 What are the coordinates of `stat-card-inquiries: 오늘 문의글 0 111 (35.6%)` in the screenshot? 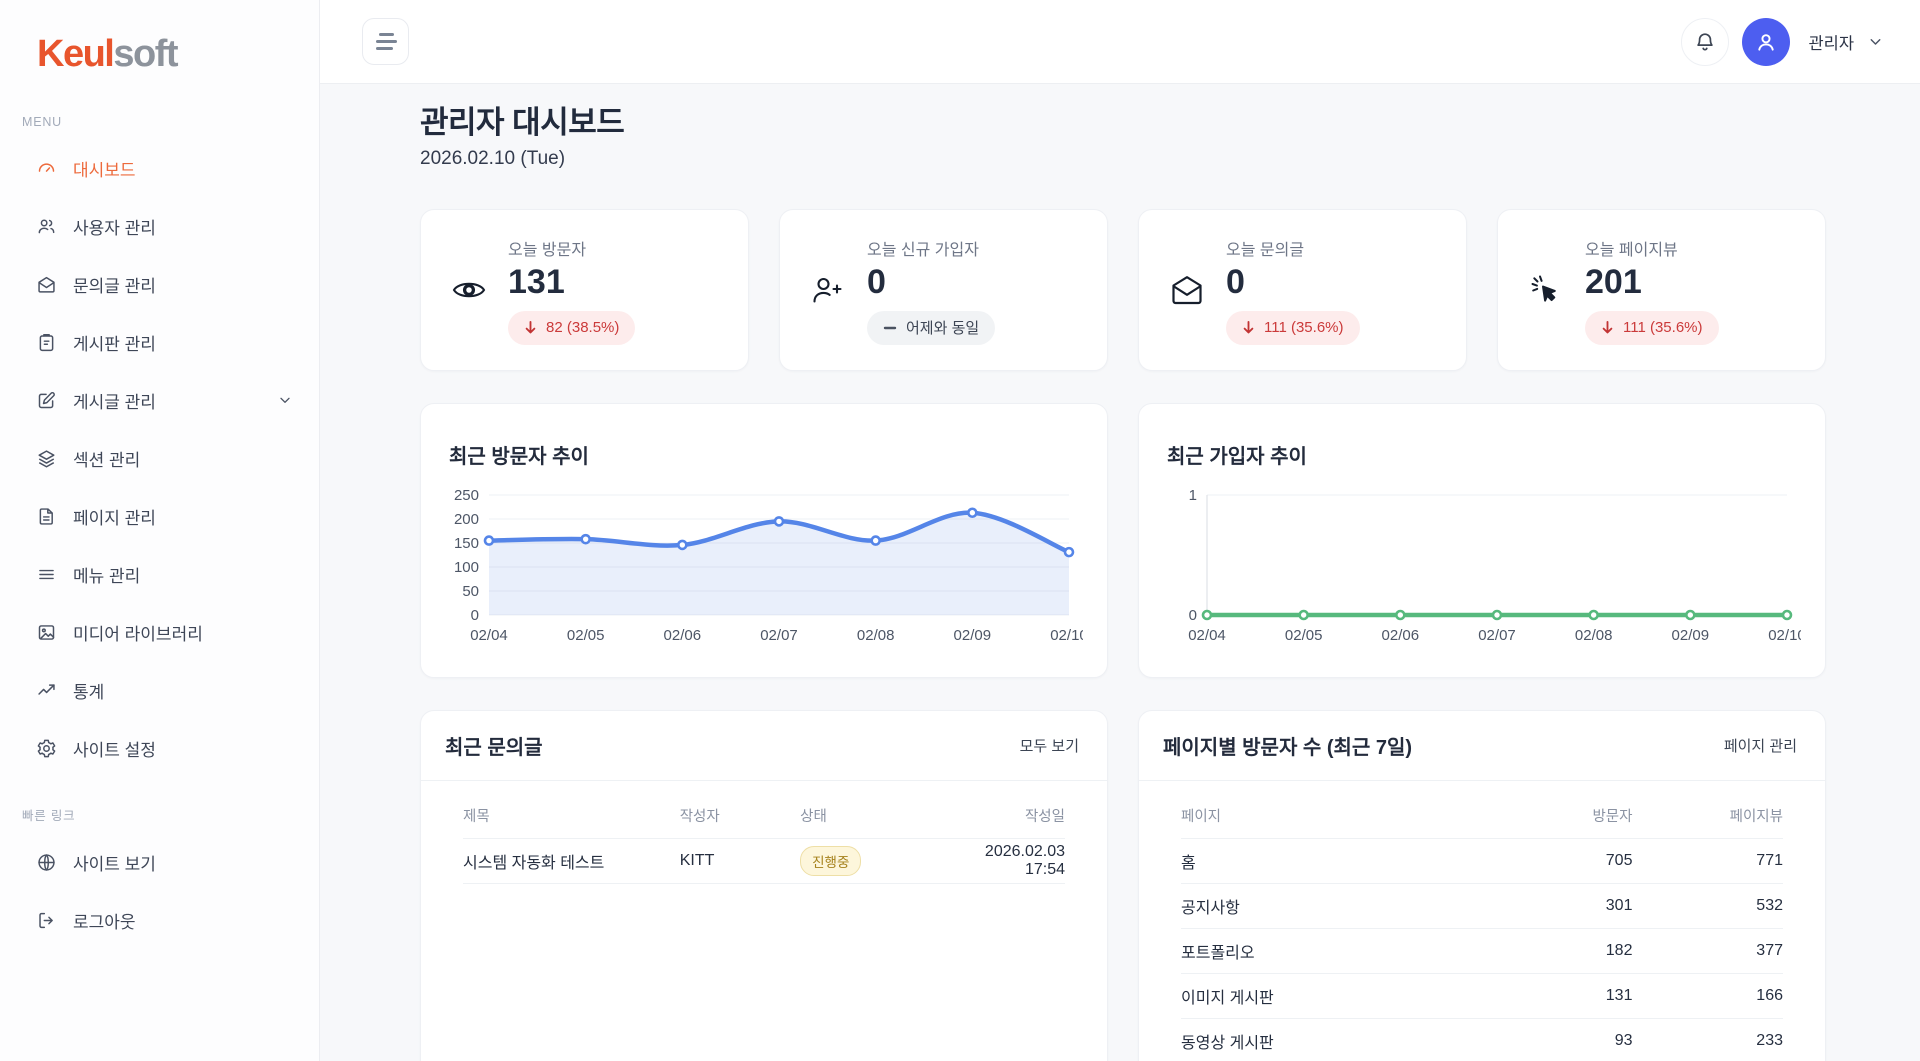 It's located at (1302, 290).